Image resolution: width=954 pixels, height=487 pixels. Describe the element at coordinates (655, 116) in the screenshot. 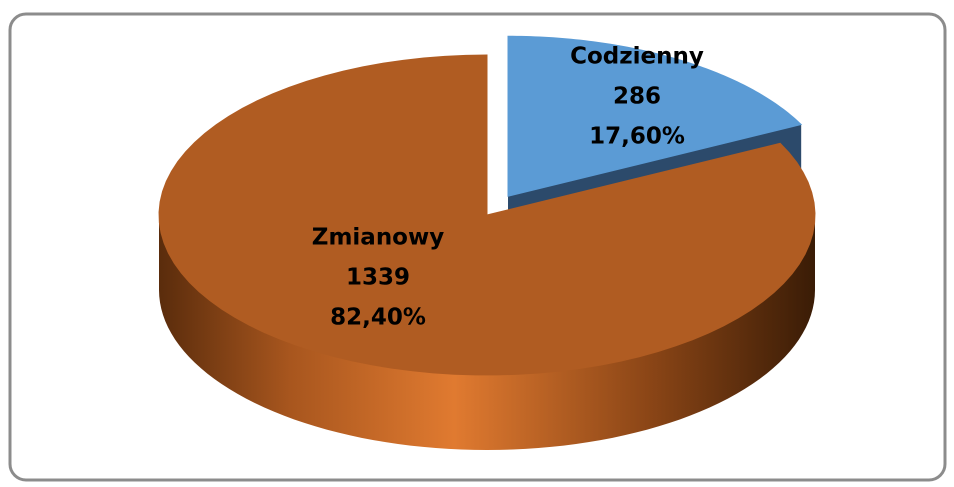

I see `slice` at that location.